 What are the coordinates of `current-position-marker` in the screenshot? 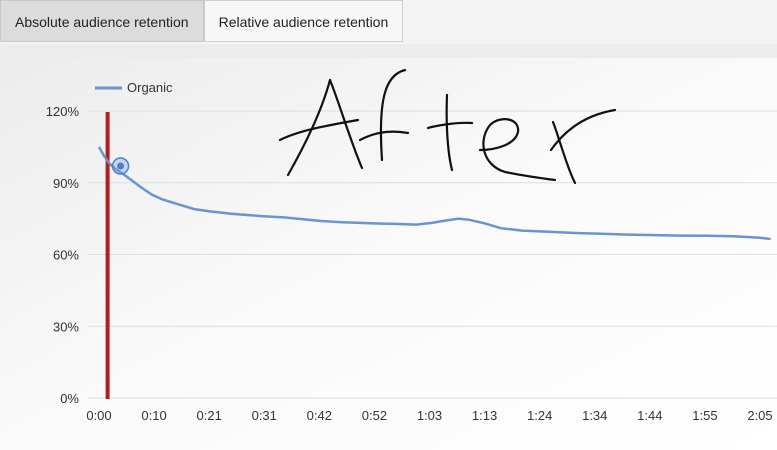 It's located at (120, 166).